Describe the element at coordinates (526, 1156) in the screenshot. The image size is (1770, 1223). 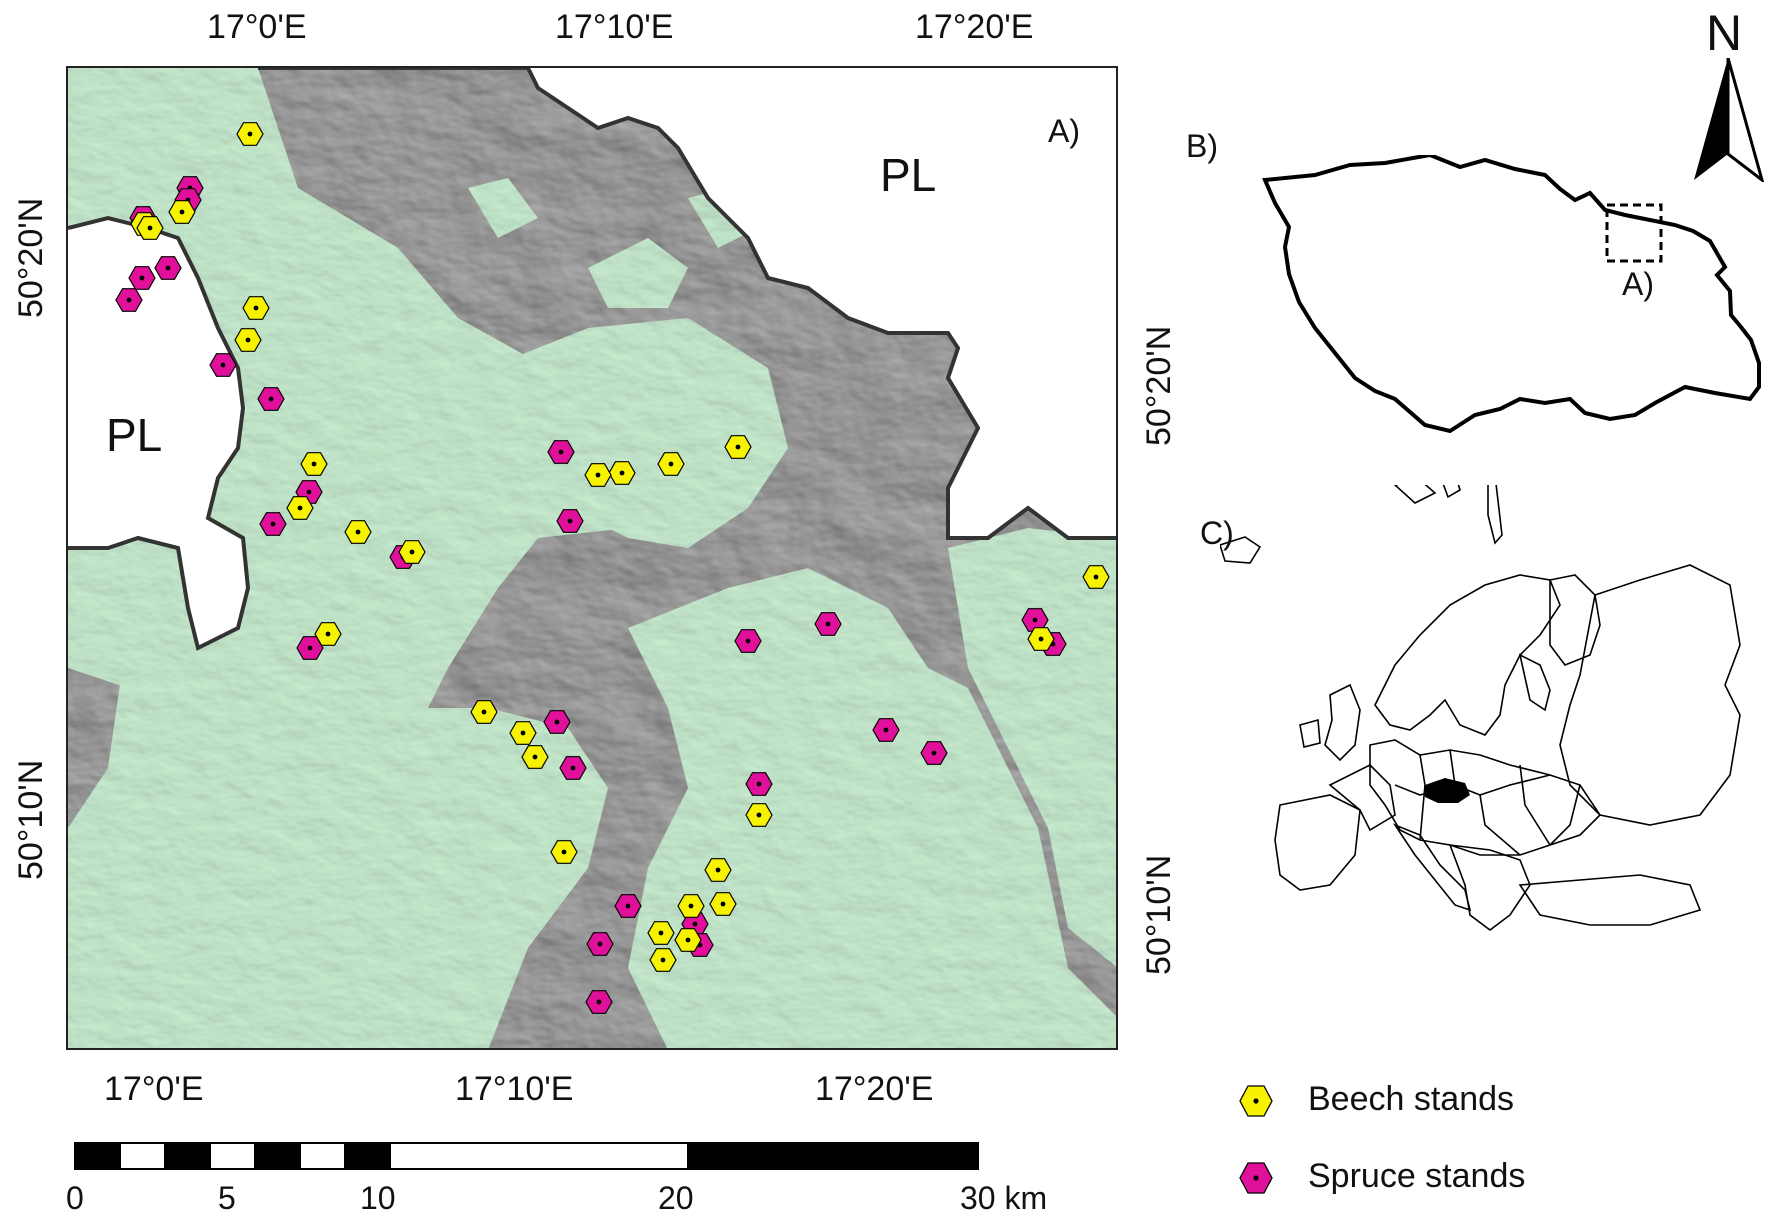
I see `scale-bar` at that location.